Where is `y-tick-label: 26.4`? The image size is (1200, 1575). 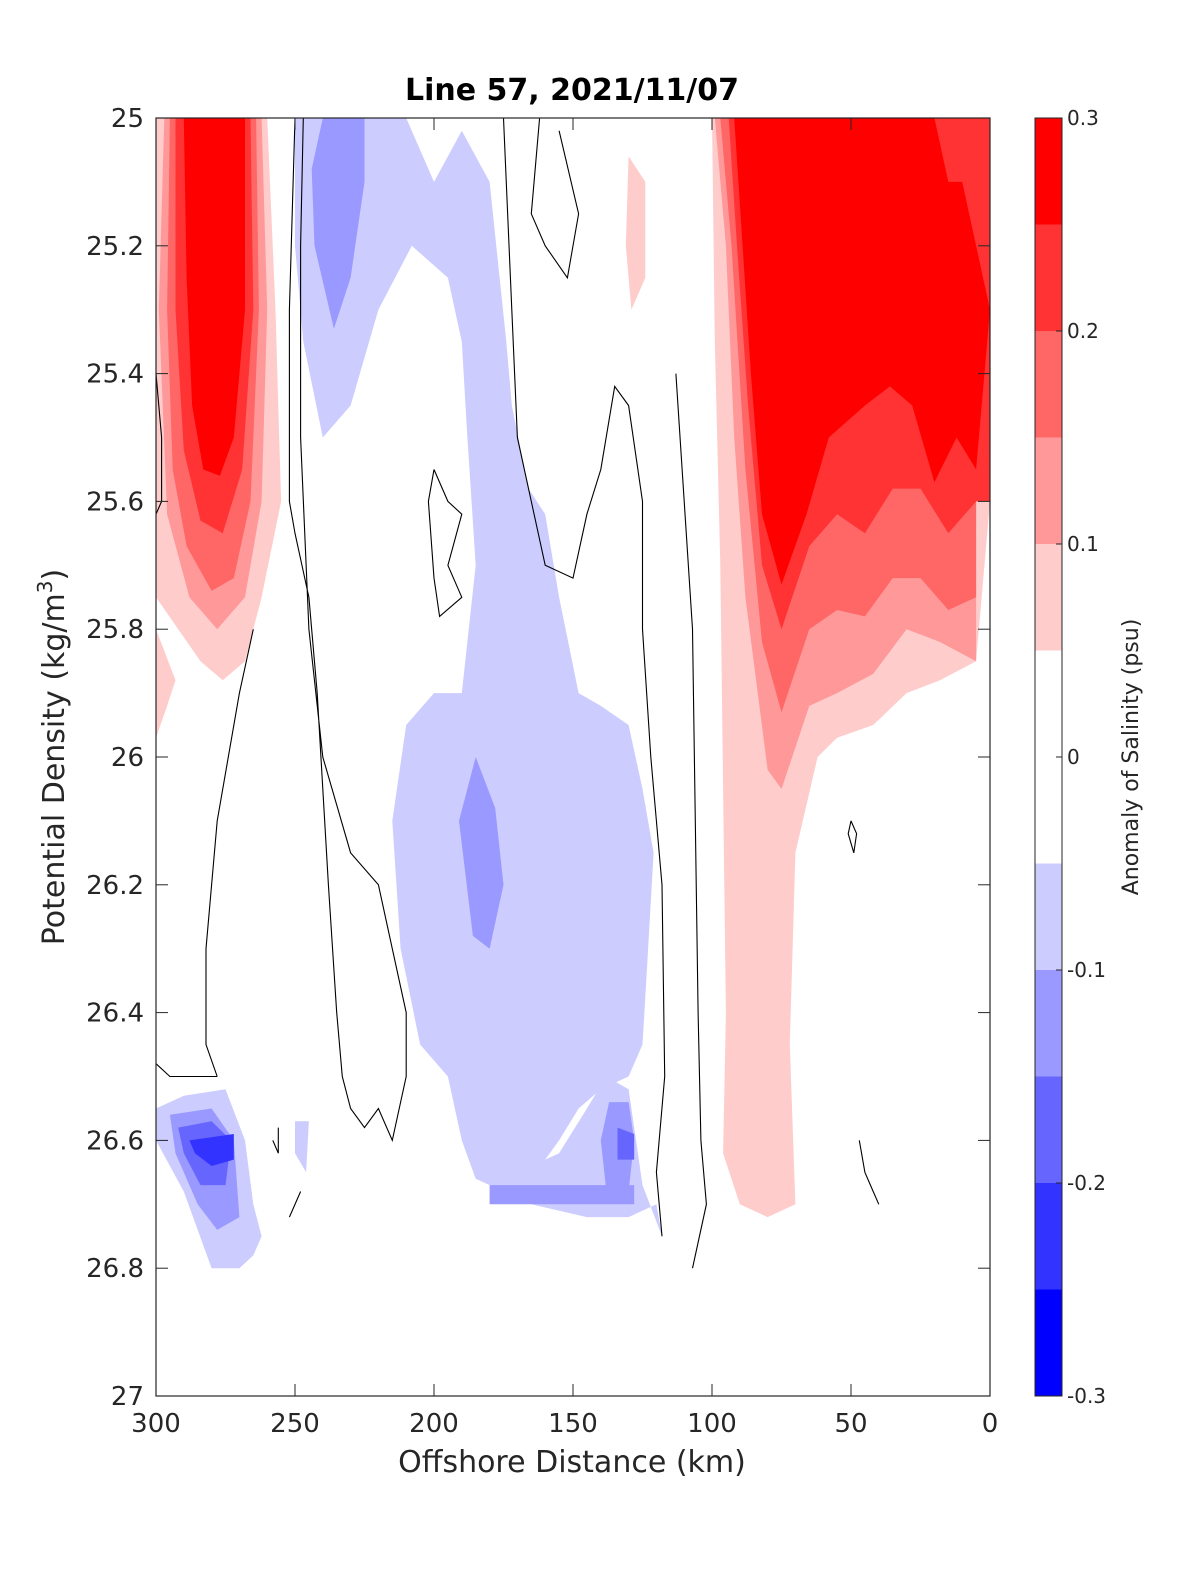
y-tick-label: 26.4 is located at coordinates (115, 1014).